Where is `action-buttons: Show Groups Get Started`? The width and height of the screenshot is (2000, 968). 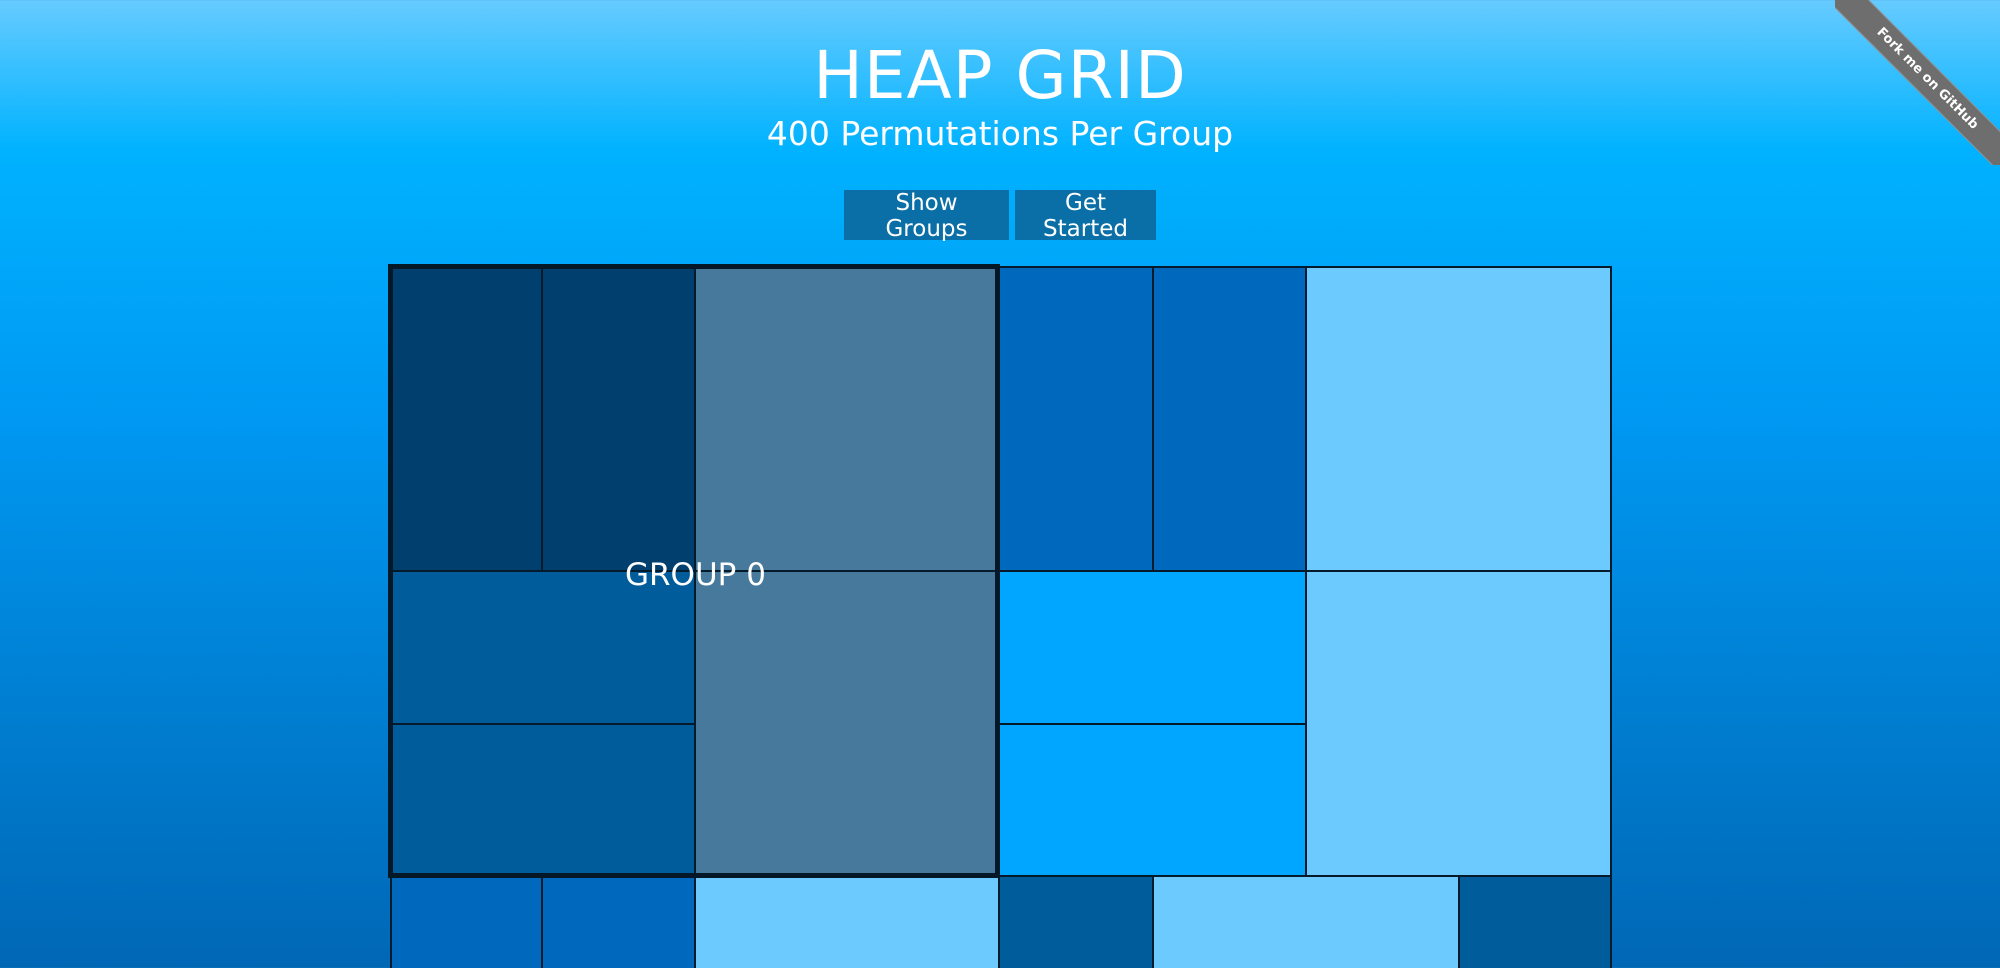
action-buttons: Show Groups Get Started is located at coordinates (1000, 216).